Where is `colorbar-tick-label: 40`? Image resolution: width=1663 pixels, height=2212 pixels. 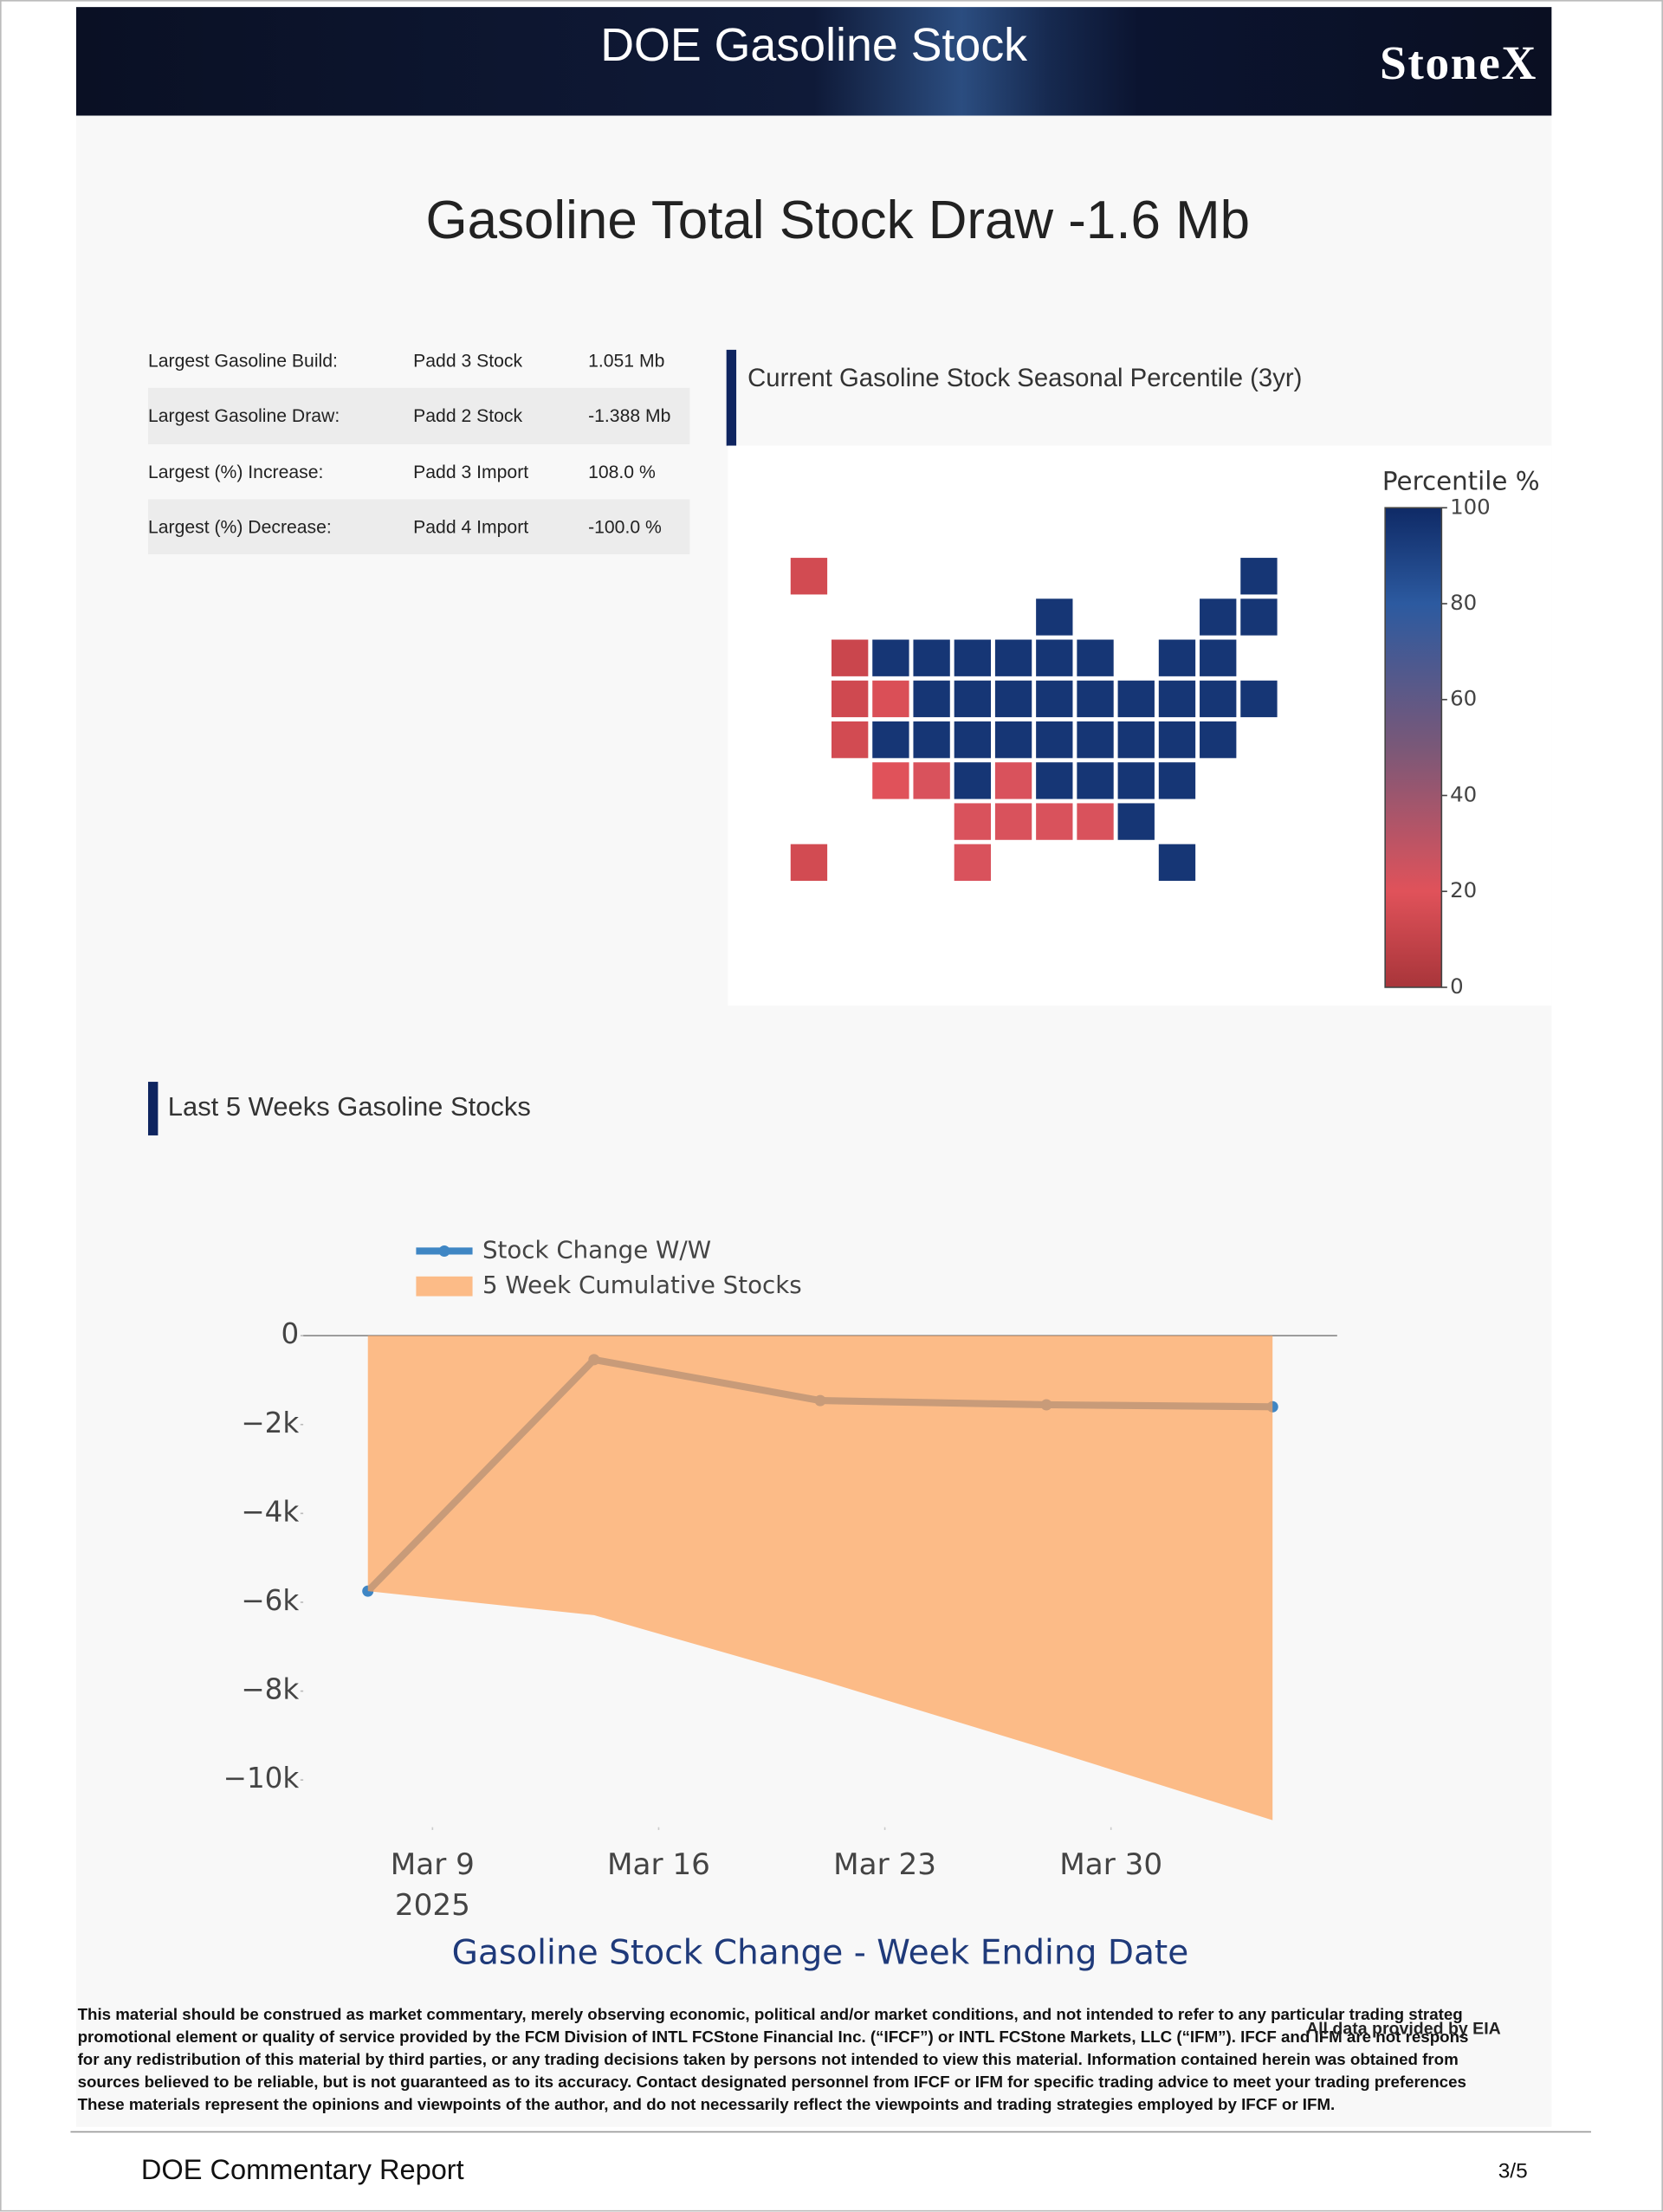 colorbar-tick-label: 40 is located at coordinates (1463, 793).